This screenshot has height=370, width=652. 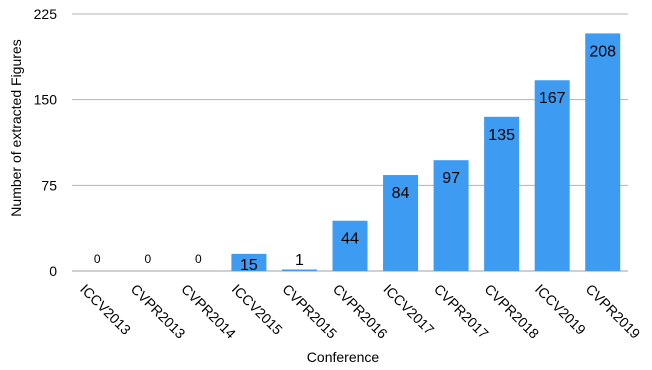 I want to click on y-axis-ticks: 0 75 150 225, so click(x=46, y=142).